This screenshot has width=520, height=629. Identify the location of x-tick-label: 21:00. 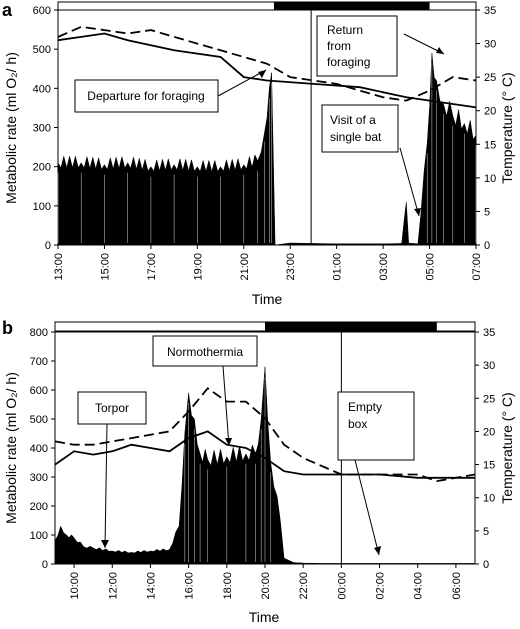
(245, 267).